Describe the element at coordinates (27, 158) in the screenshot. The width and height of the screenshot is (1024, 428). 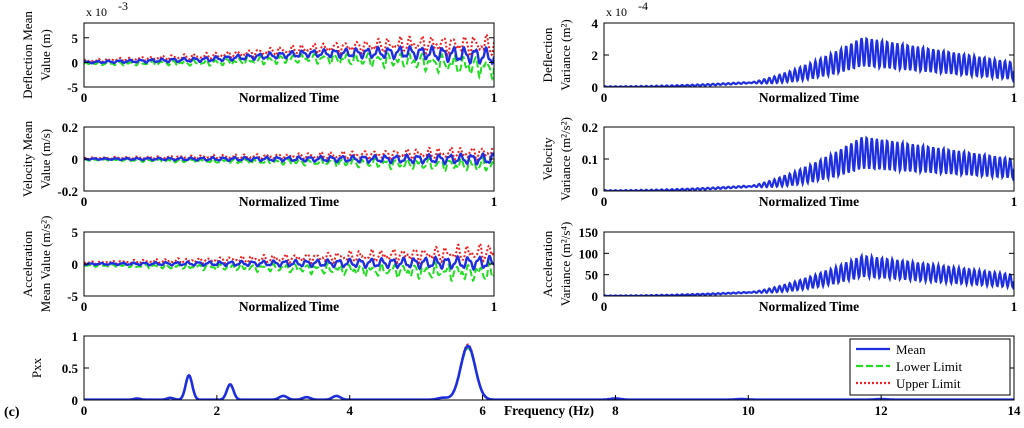
I see `y-axis-label: Velocity Mean` at that location.